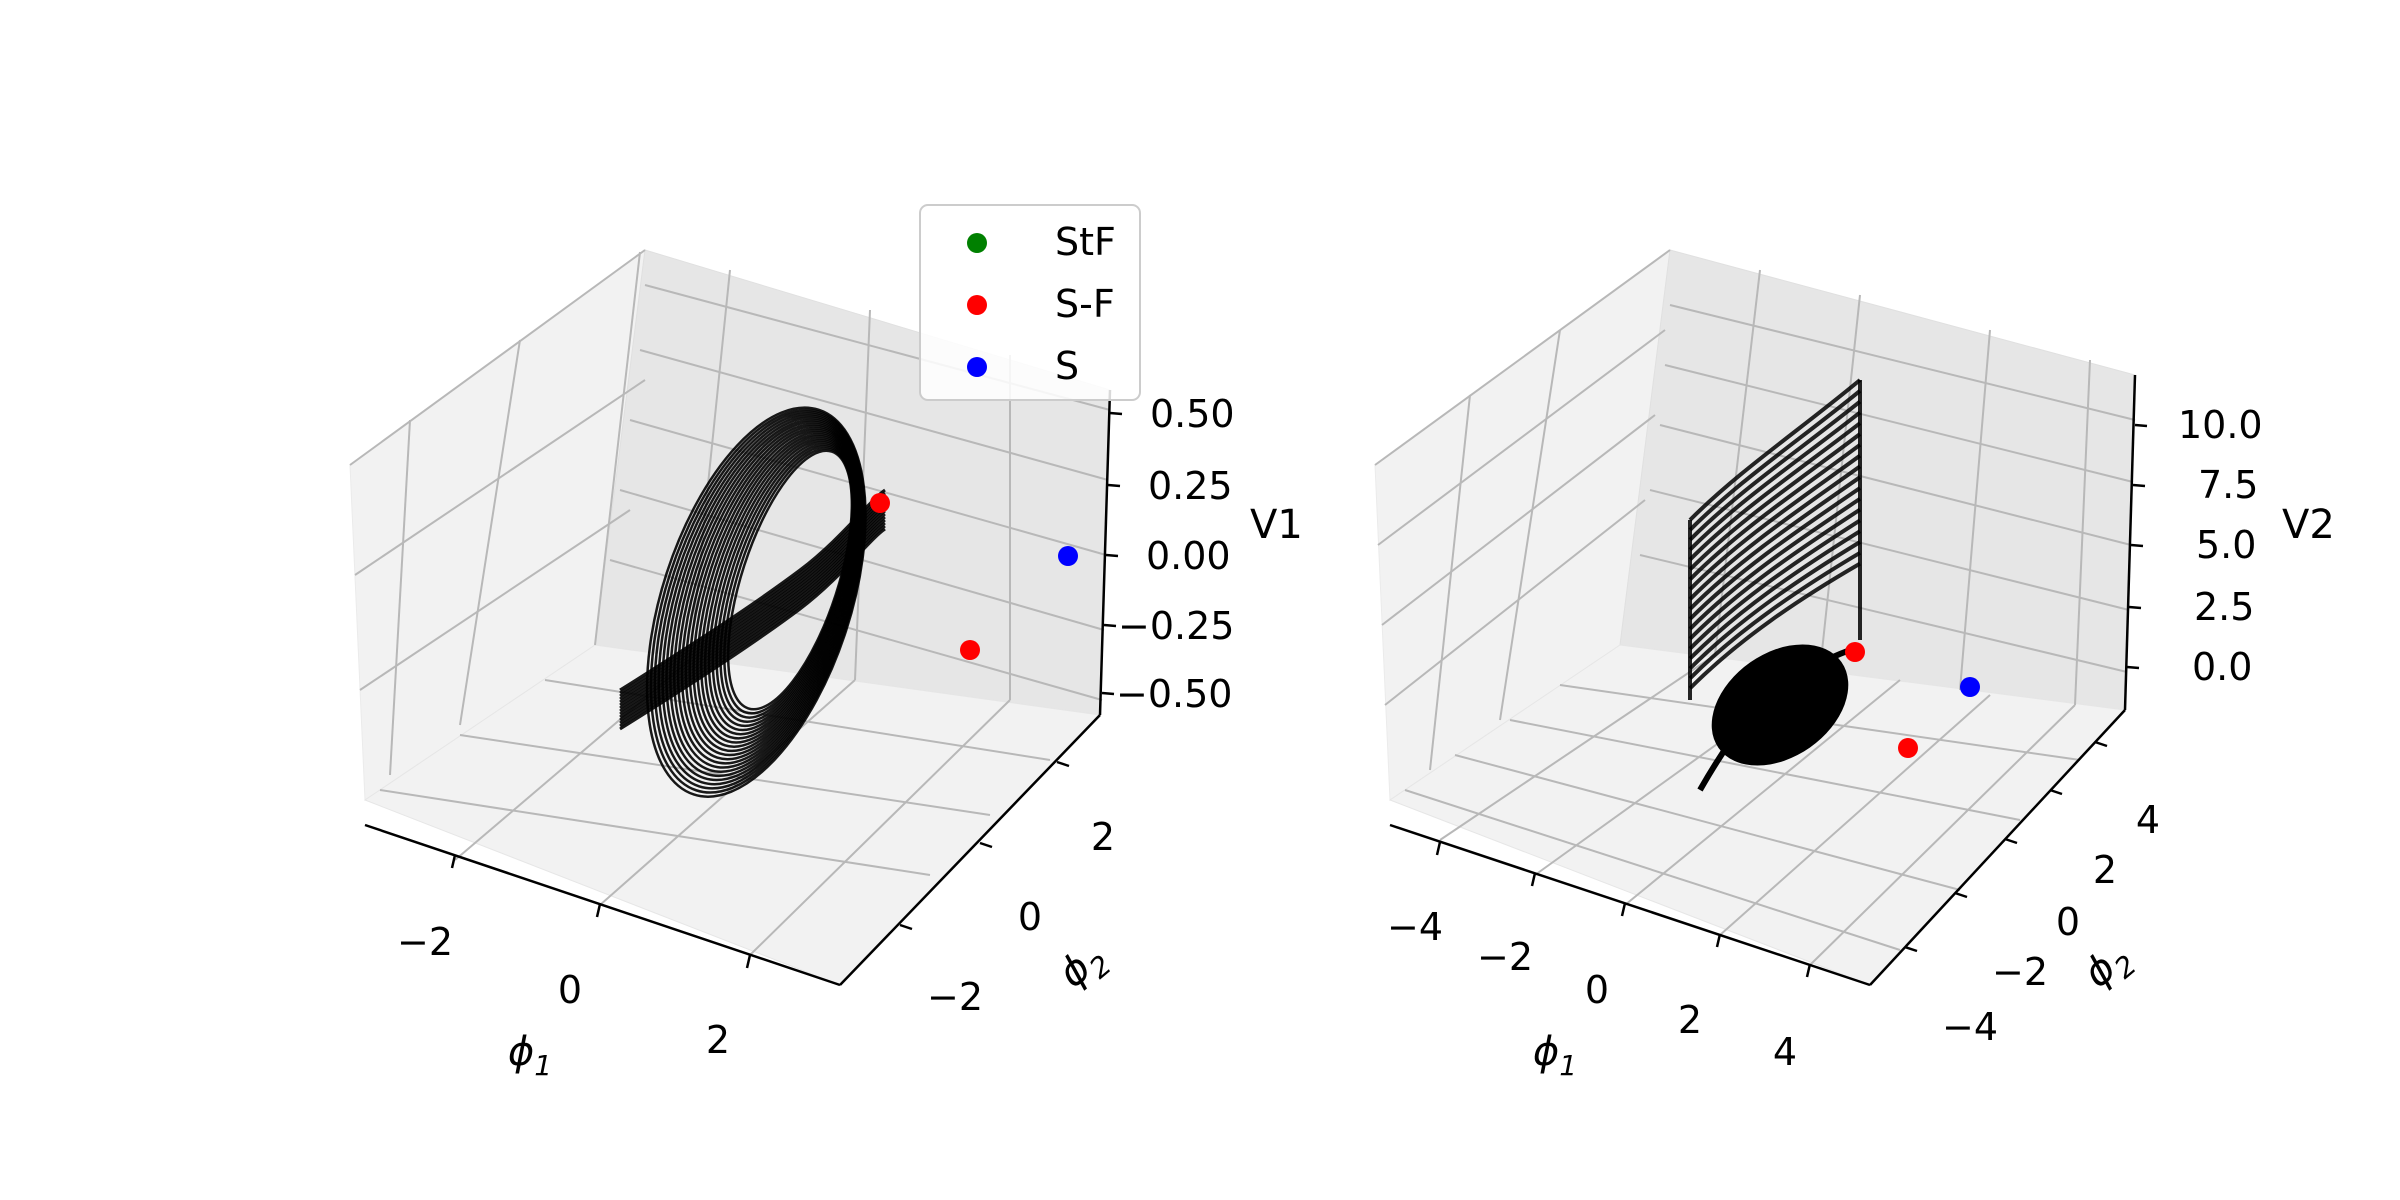 The height and width of the screenshot is (1200, 2400). I want to click on ztick-label: −0.50, so click(1174, 694).